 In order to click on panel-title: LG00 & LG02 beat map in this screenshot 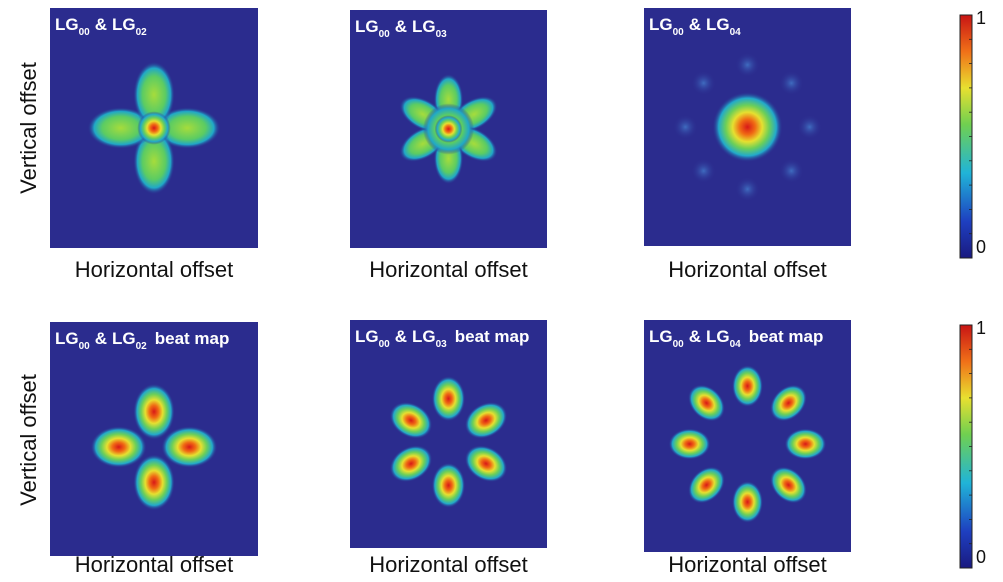, I will do `click(142, 340)`.